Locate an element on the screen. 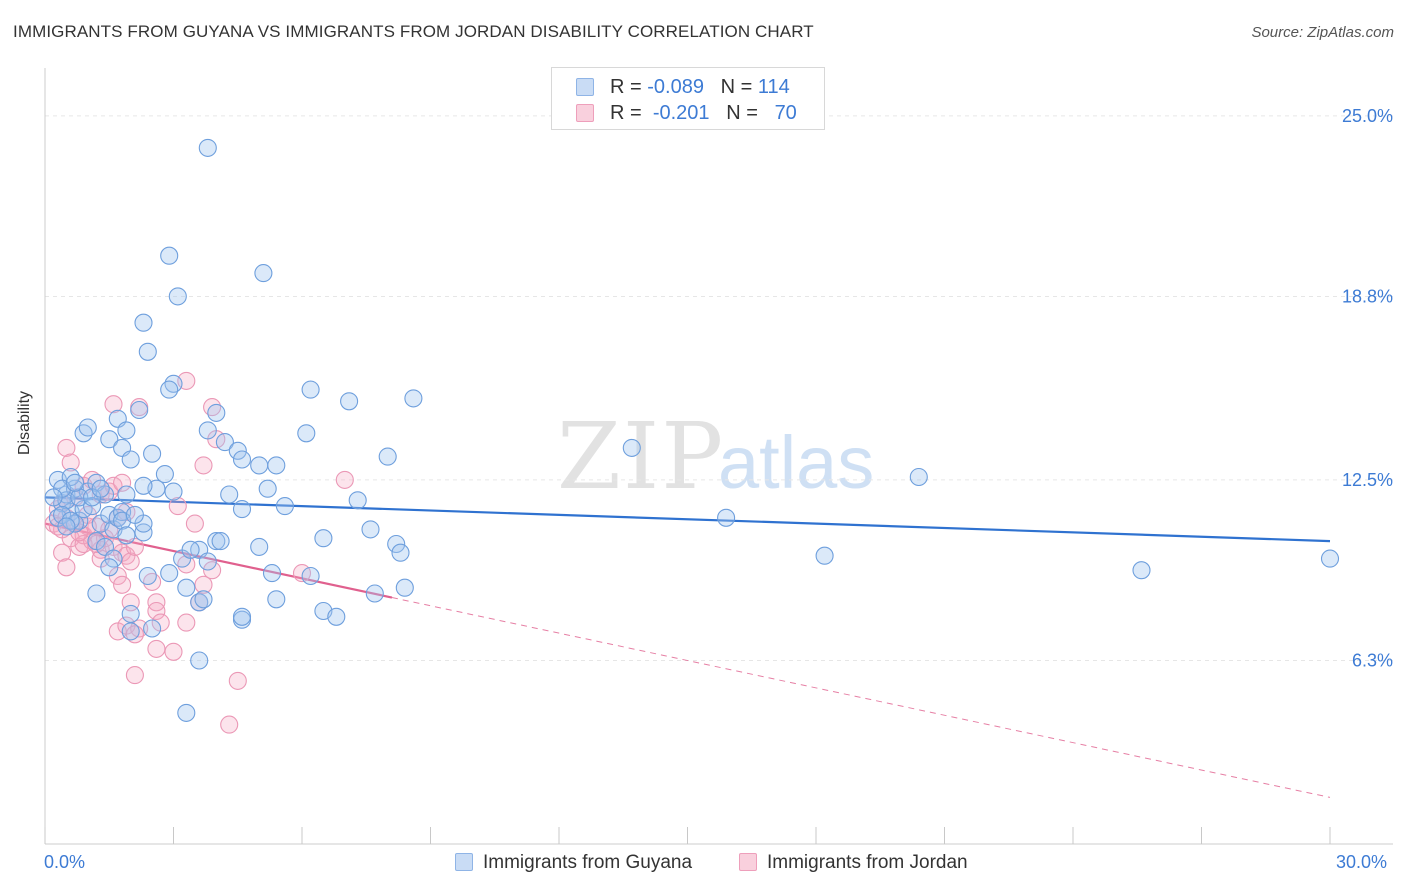 Image resolution: width=1406 pixels, height=892 pixels. bottom-legend-swatch-guyana is located at coordinates (464, 862).